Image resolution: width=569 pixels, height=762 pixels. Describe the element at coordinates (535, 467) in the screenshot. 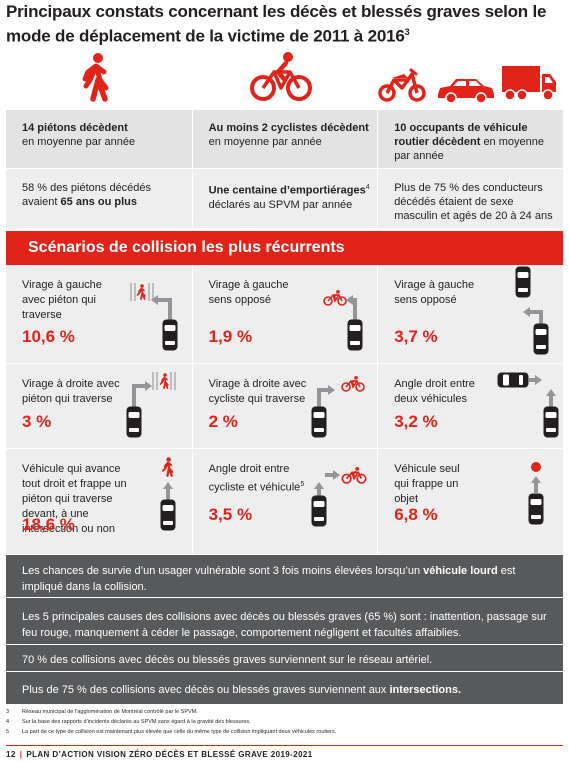

I see `object-icon` at that location.